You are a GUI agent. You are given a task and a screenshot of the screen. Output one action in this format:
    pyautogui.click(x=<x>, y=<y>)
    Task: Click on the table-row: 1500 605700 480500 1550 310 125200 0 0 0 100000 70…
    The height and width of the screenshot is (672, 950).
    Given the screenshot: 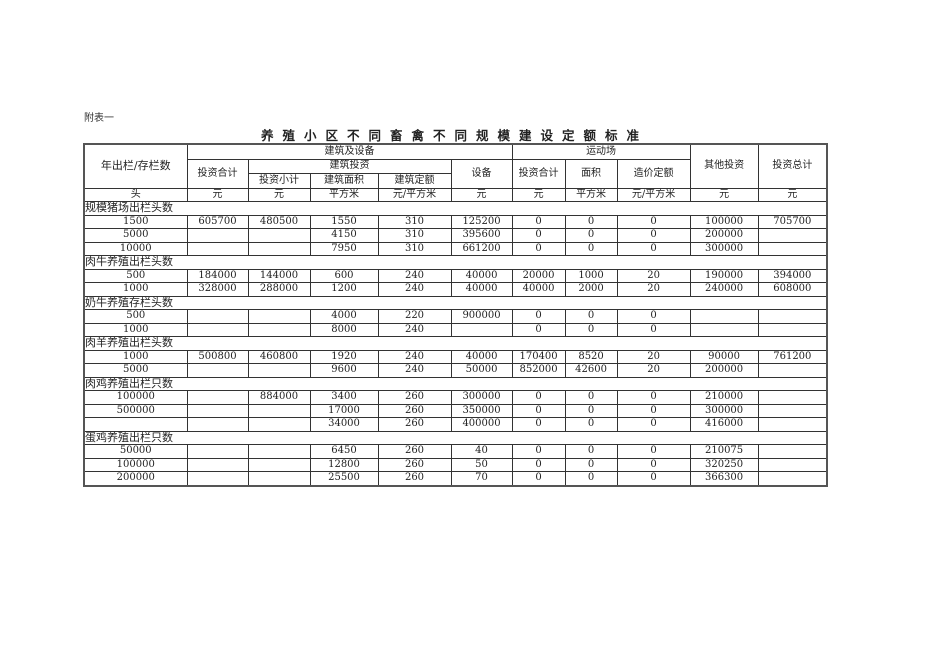 What is the action you would take?
    pyautogui.click(x=455, y=221)
    